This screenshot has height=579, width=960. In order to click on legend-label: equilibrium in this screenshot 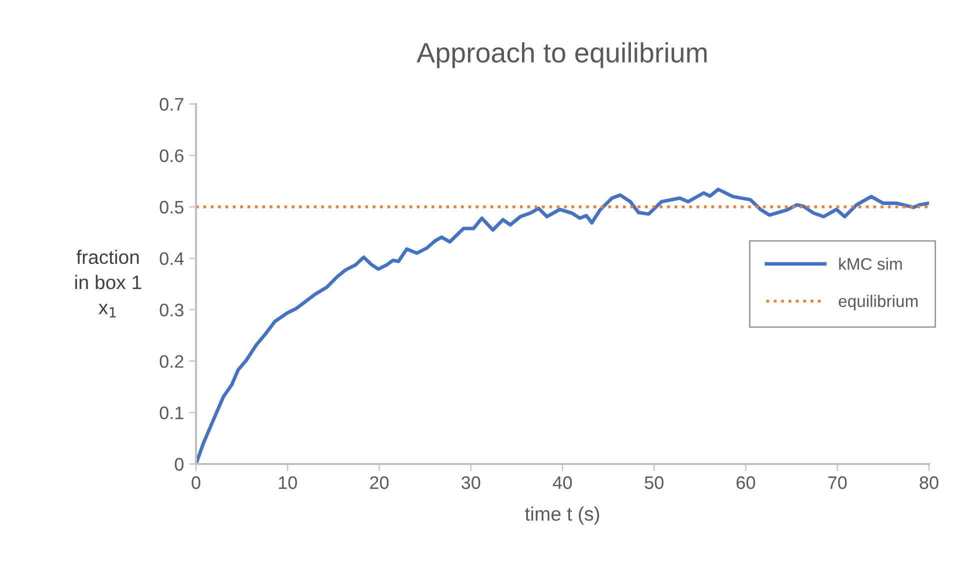, I will do `click(878, 302)`.